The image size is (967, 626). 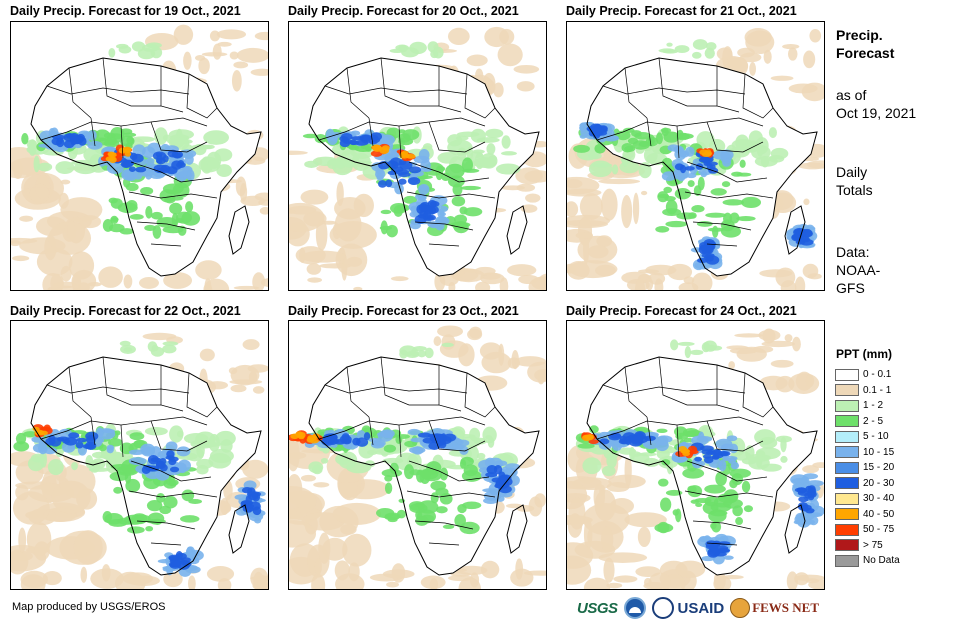 What do you see at coordinates (881, 561) in the screenshot?
I see `legend-label: No Data` at bounding box center [881, 561].